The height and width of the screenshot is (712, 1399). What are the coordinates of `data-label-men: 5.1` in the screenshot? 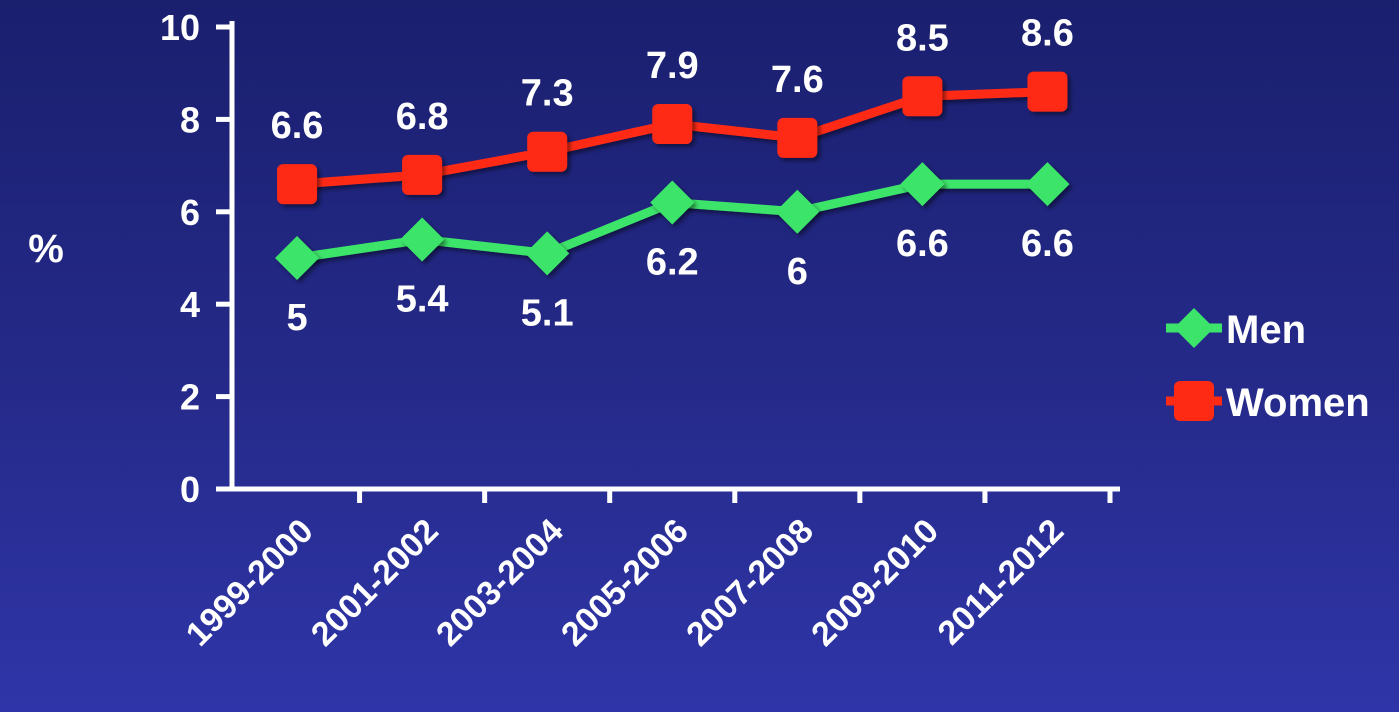 It's located at (547, 313).